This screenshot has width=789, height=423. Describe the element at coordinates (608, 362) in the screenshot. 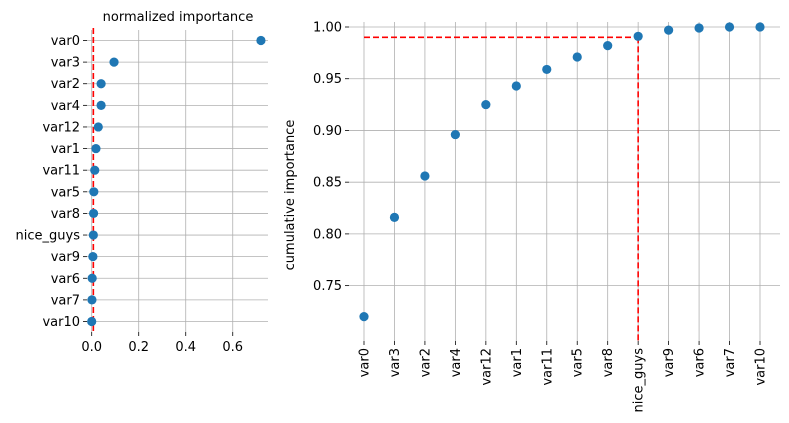

I see `right-x-tick-label: var8` at that location.